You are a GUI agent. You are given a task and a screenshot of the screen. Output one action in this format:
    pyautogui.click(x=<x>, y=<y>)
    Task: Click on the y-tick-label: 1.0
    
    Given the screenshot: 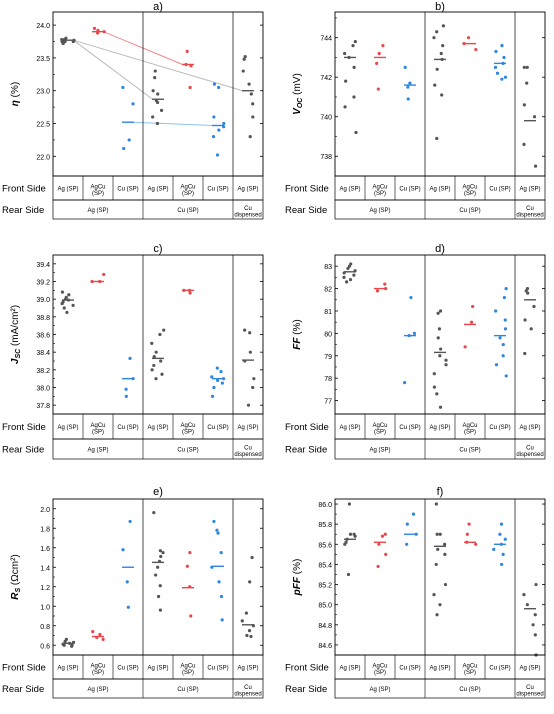 What is the action you would take?
    pyautogui.click(x=45, y=607)
    